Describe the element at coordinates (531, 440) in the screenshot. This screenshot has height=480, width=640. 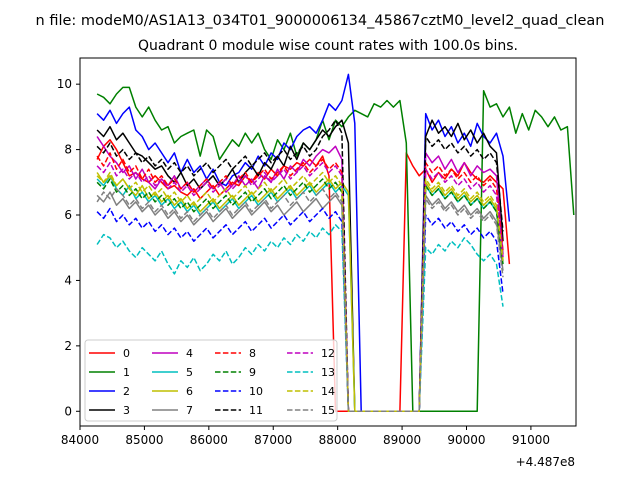
I see `x-tick-label: 91000` at that location.